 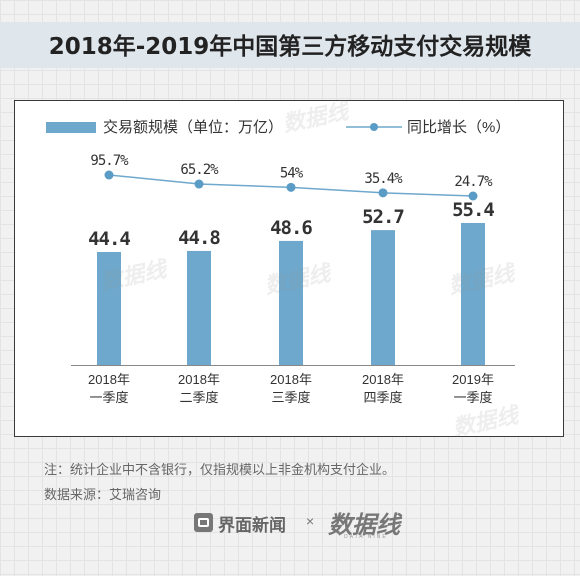 What do you see at coordinates (374, 127) in the screenshot?
I see `legend-line-marker` at bounding box center [374, 127].